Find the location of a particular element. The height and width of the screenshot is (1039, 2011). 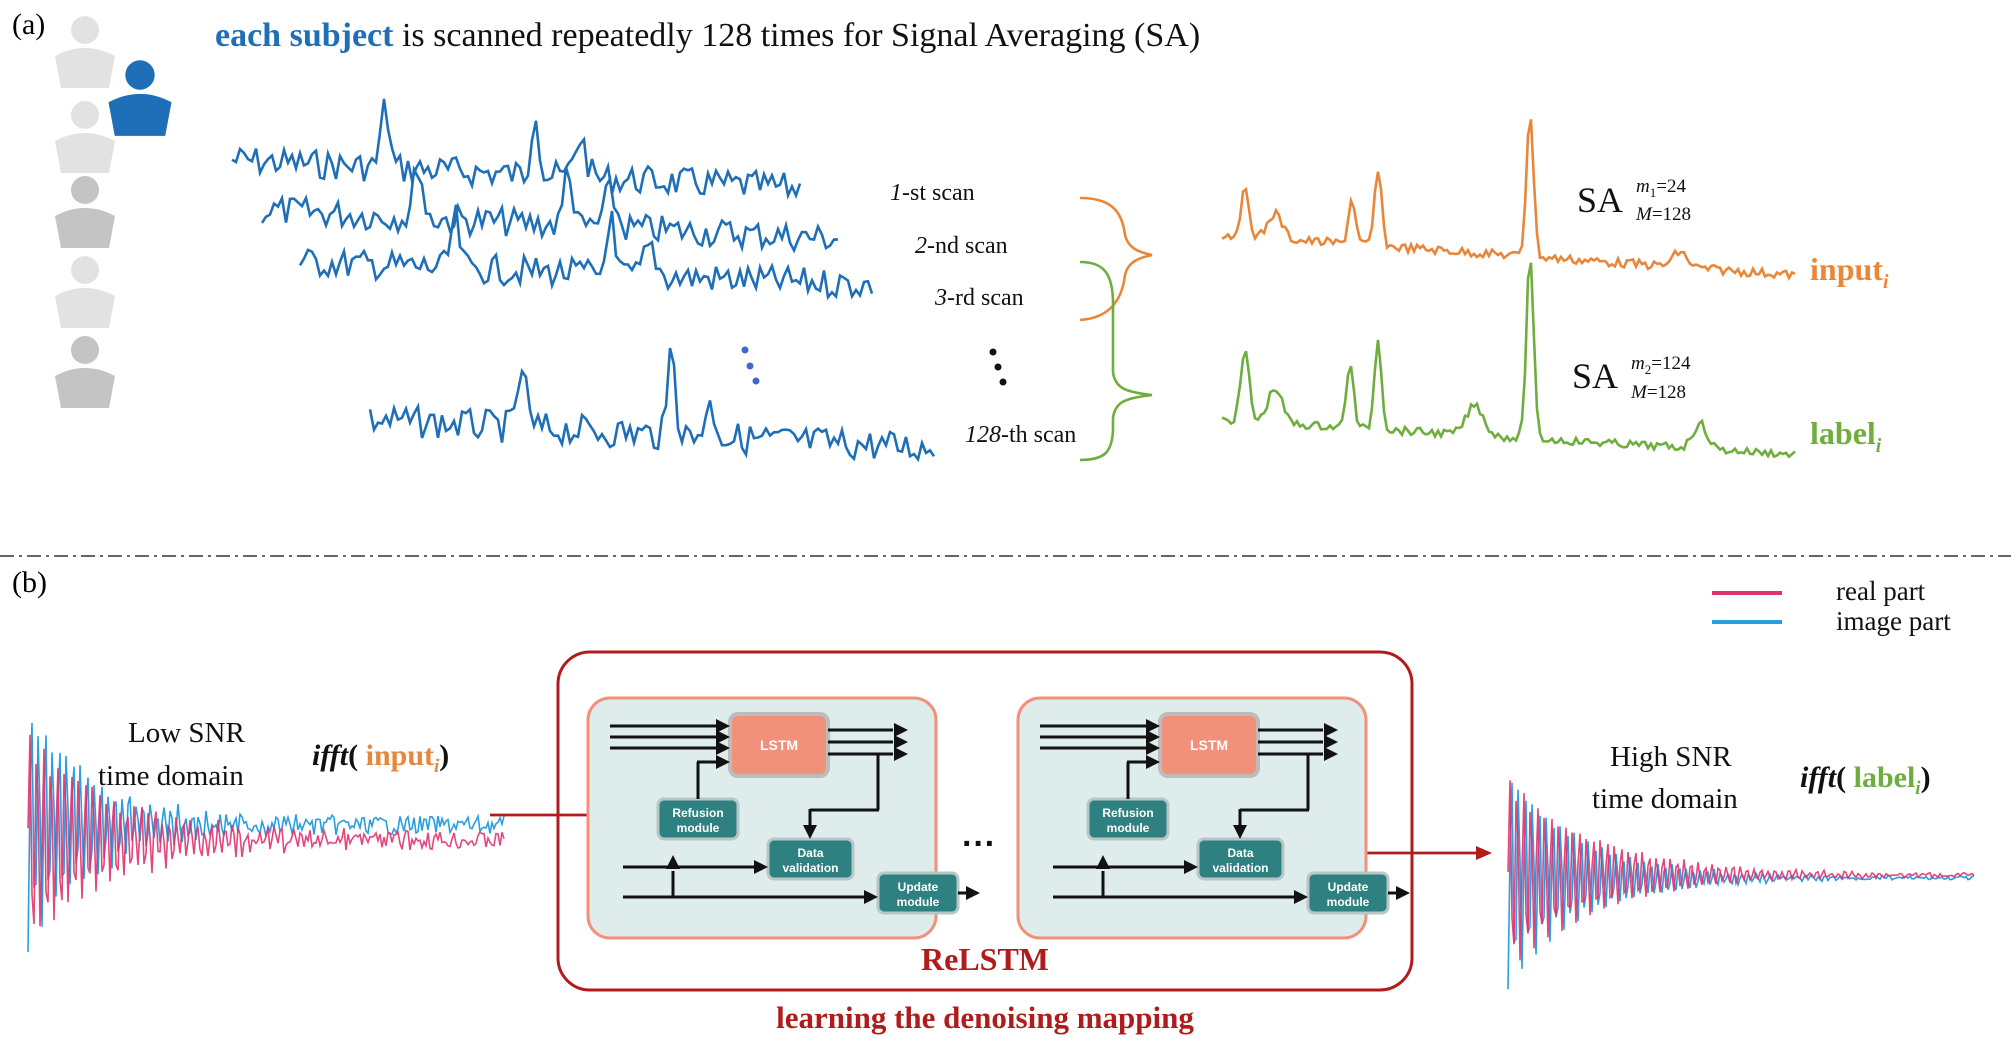

low-snr-line1: Low SNR is located at coordinates (186, 733).